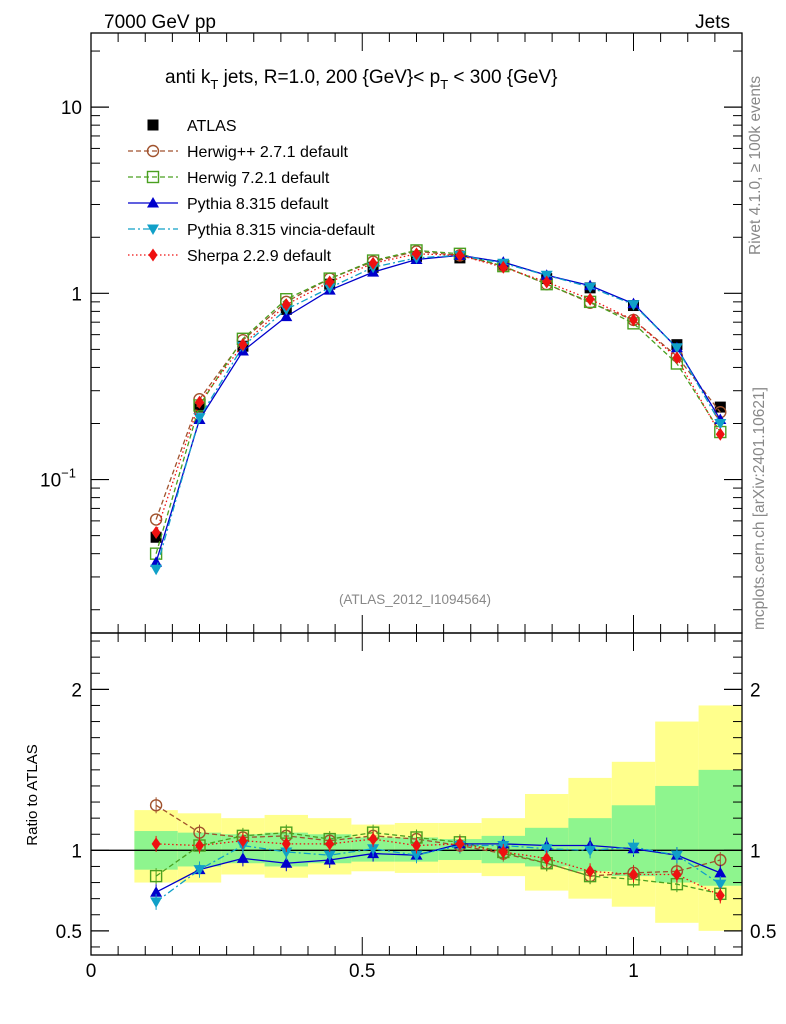  Describe the element at coordinates (58, 479) in the screenshot. I see `main-ytick-label: 10−1` at that location.